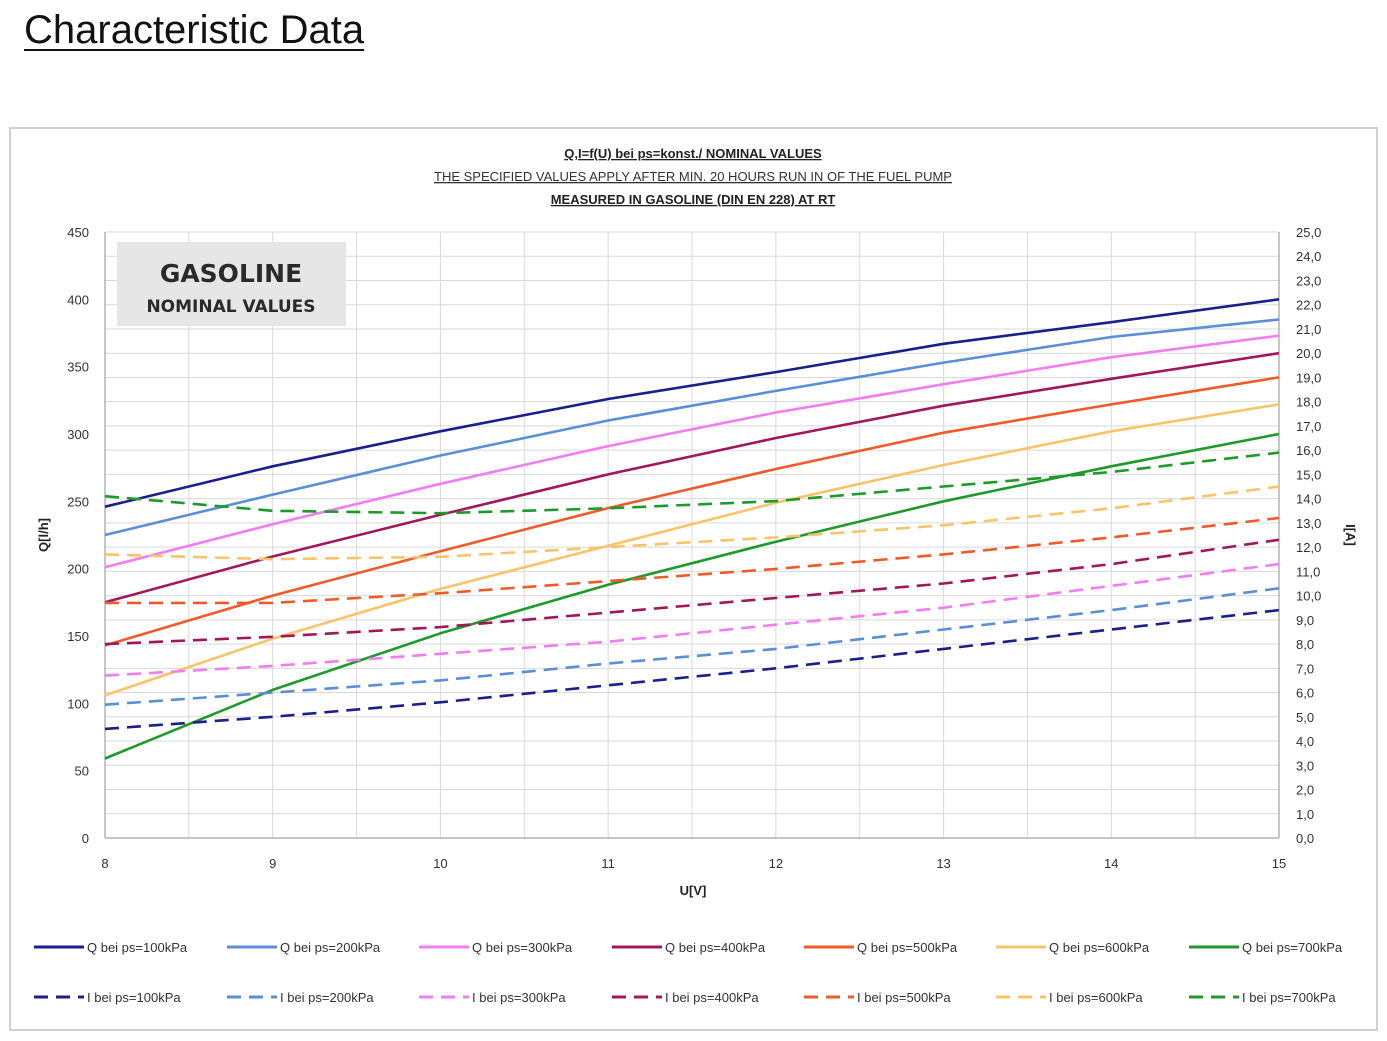 This screenshot has height=1041, width=1387. What do you see at coordinates (1308, 329) in the screenshot?
I see `y-right-tick-label: 21,0` at bounding box center [1308, 329].